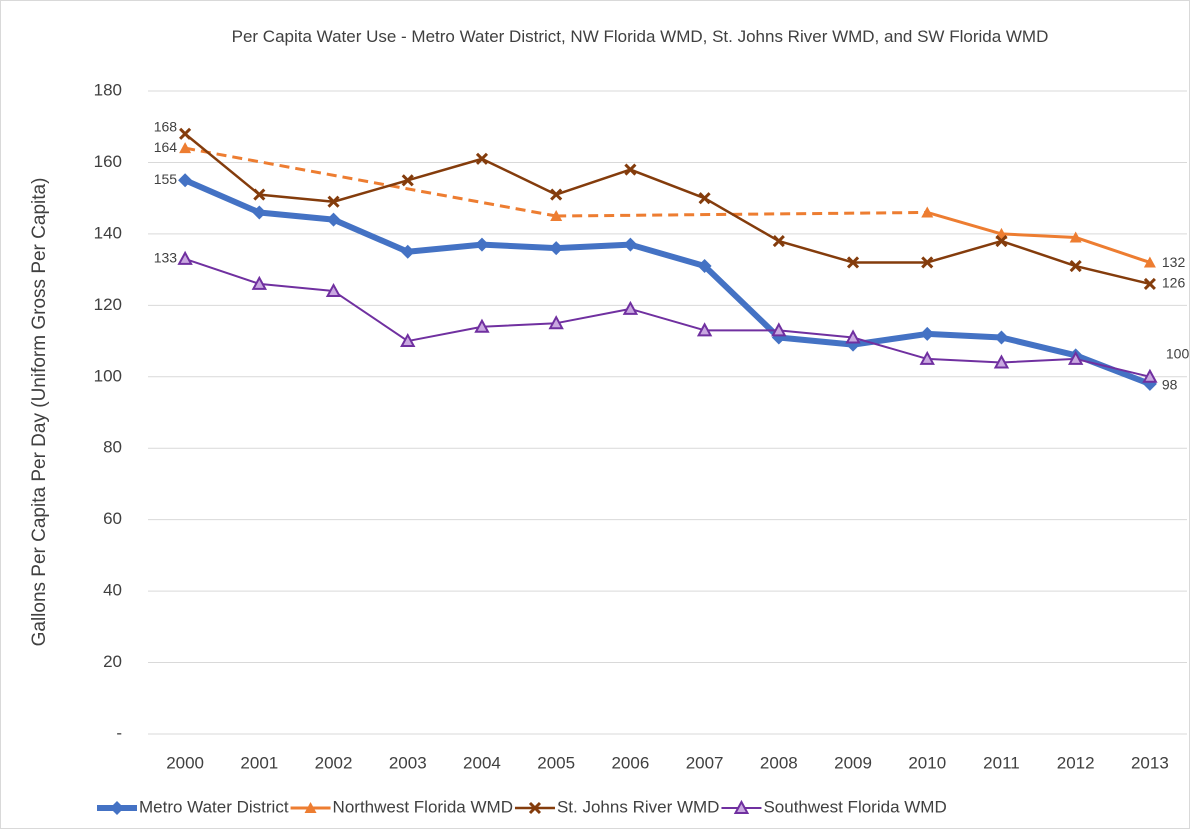 Image resolution: width=1190 pixels, height=829 pixels. What do you see at coordinates (854, 806) in the screenshot?
I see `legend-label: Southwest Florida WMD` at bounding box center [854, 806].